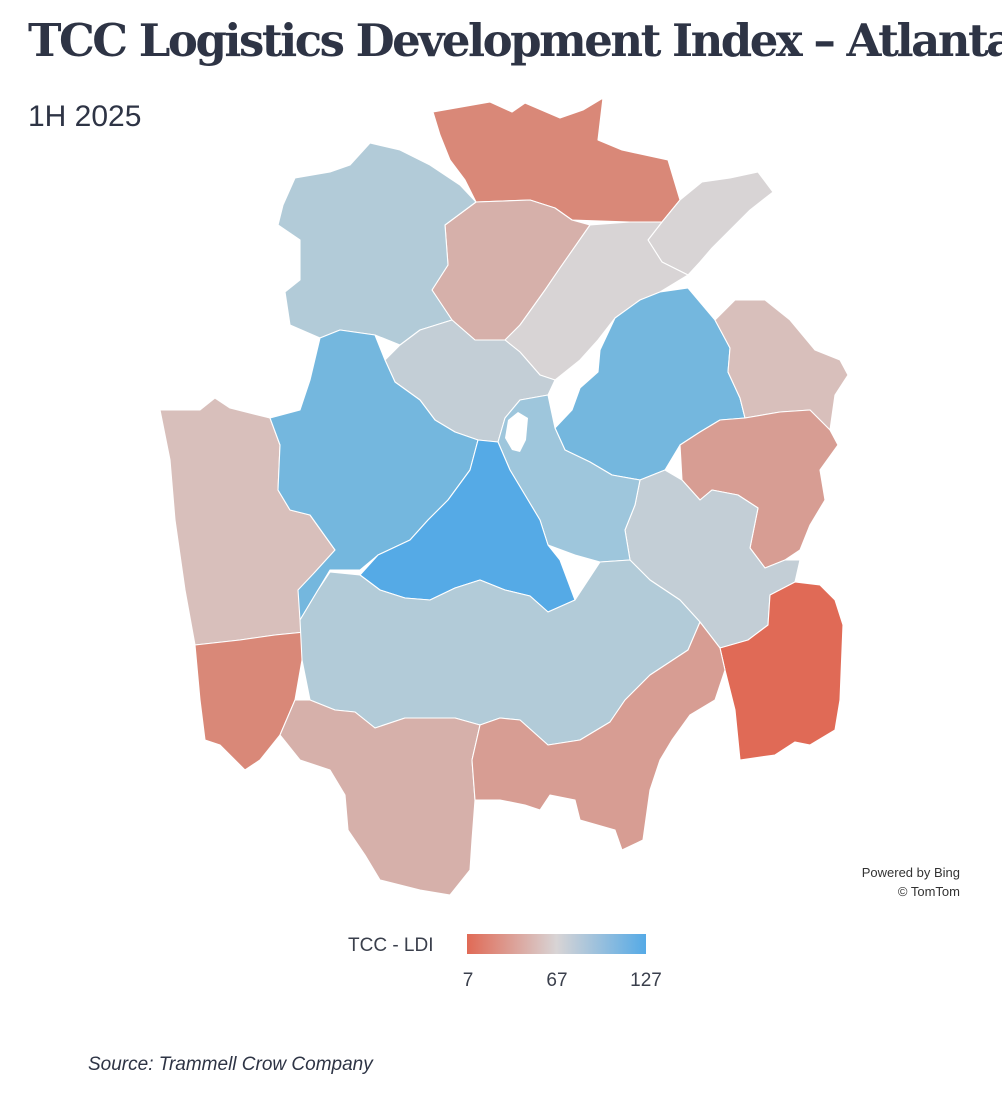 This screenshot has width=1002, height=1112. Describe the element at coordinates (557, 980) in the screenshot. I see `legend-mid: 67` at that location.